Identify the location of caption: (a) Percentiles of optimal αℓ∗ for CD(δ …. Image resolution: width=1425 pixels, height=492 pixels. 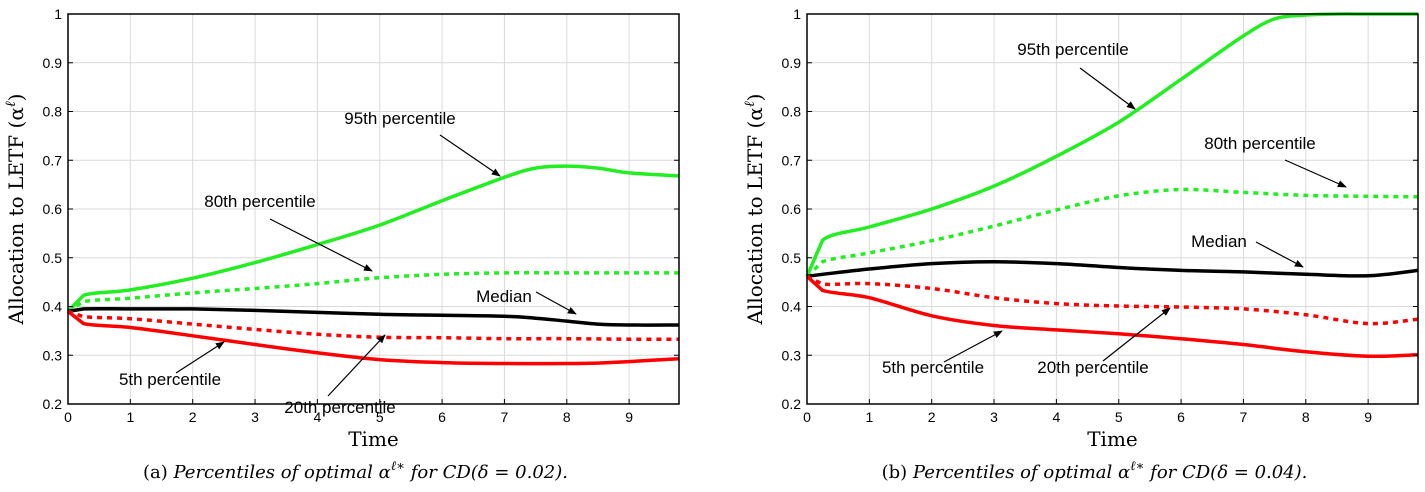
(355, 468).